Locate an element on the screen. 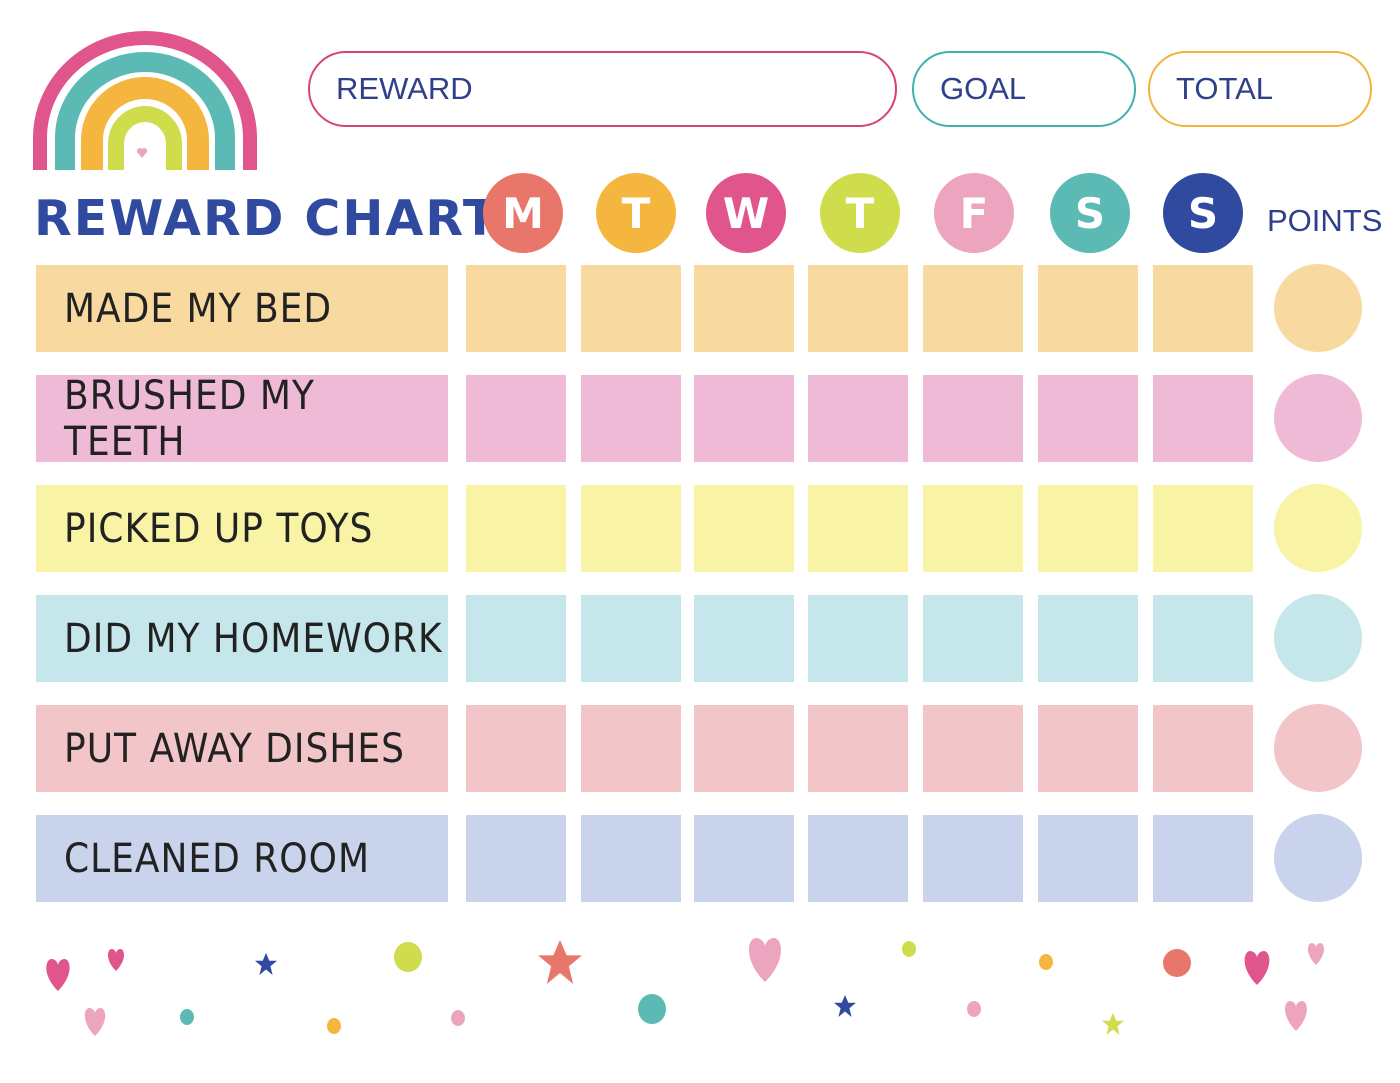 The height and width of the screenshot is (1083, 1400). day-header-2: W is located at coordinates (746, 213).